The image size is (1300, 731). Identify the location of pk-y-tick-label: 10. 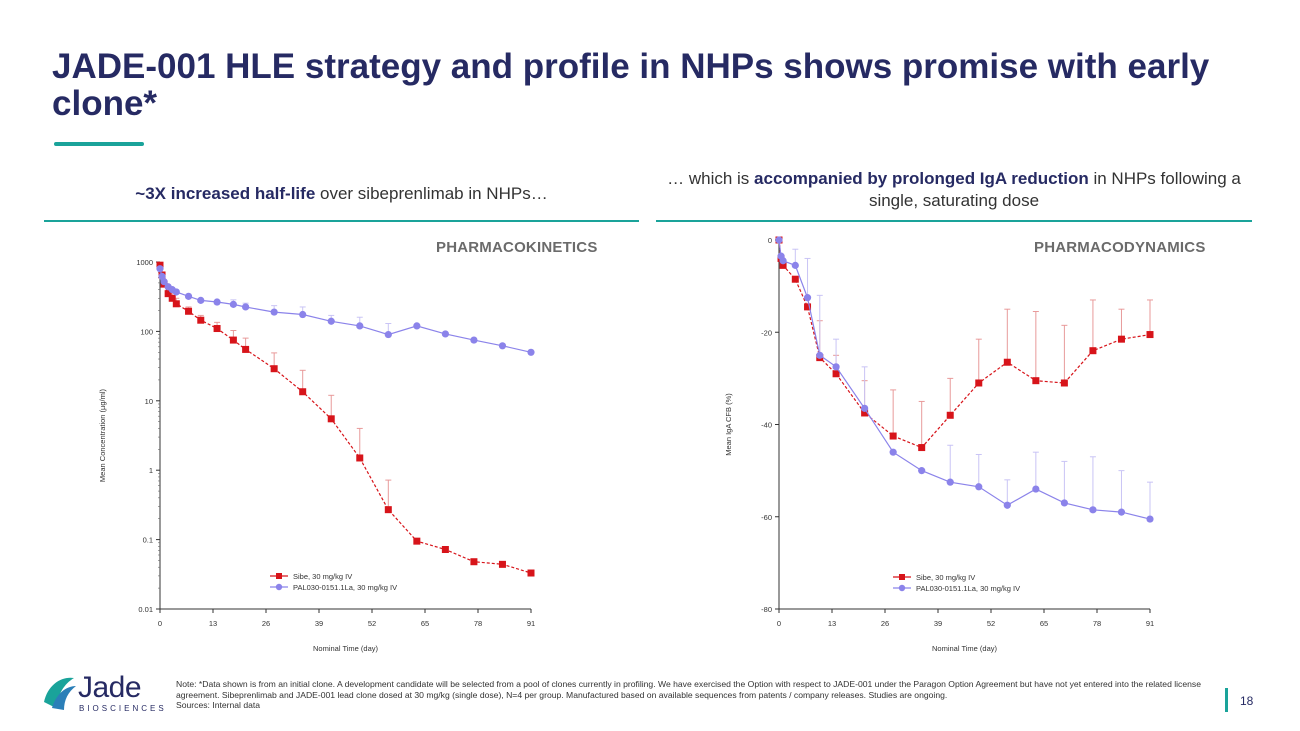
(149, 401).